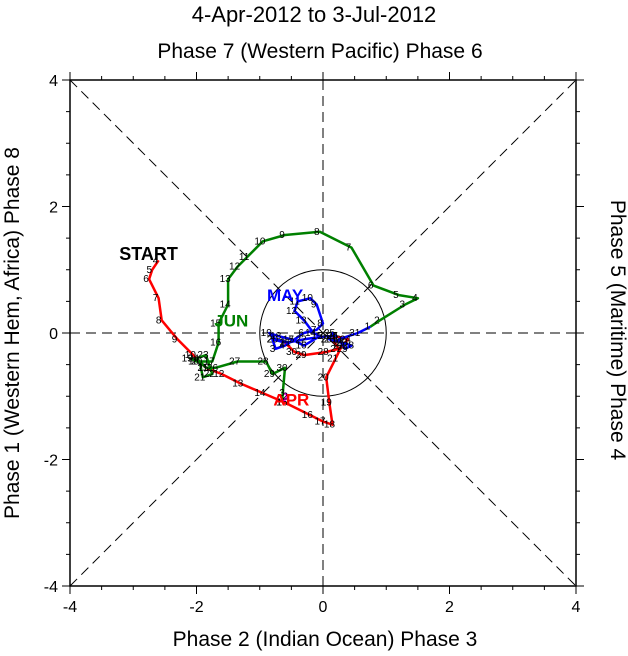  Describe the element at coordinates (53, 334) in the screenshot. I see `y-tick-label: 0` at that location.